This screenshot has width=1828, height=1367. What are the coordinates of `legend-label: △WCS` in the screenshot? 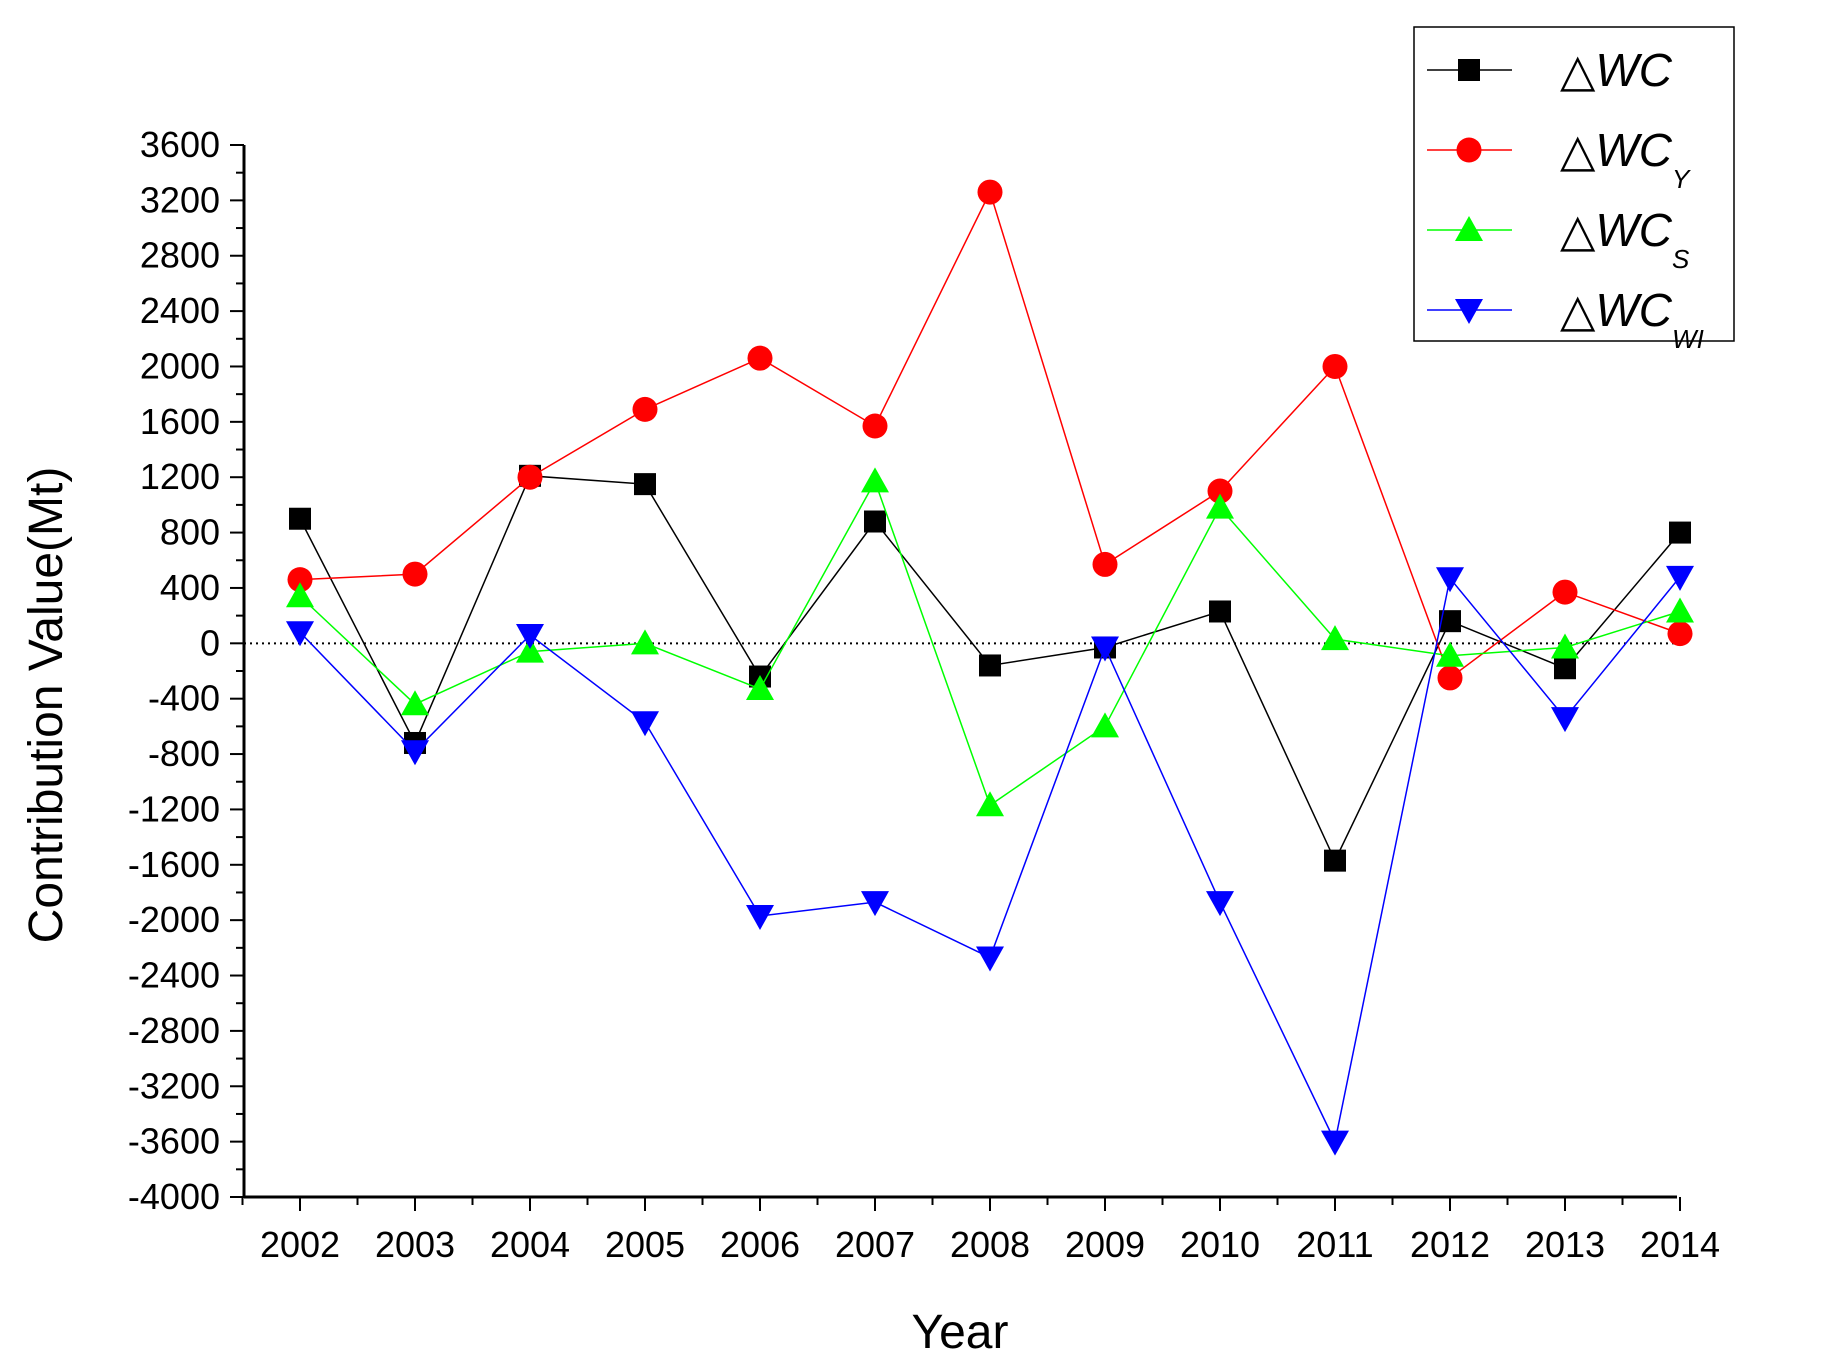 It's located at (1625, 239).